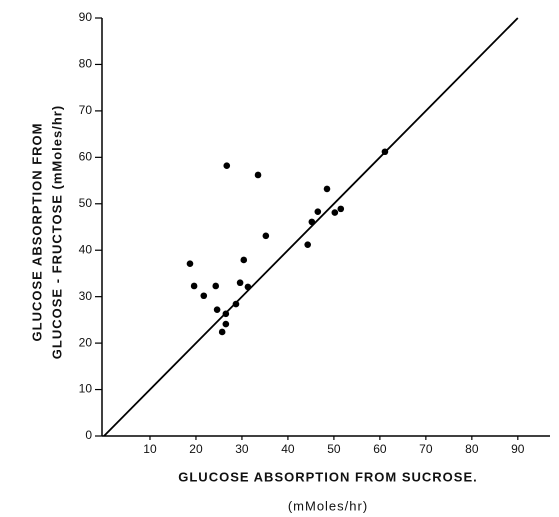 Image resolution: width=559 pixels, height=517 pixels. What do you see at coordinates (196, 449) in the screenshot?
I see `x-tick-label: 20` at bounding box center [196, 449].